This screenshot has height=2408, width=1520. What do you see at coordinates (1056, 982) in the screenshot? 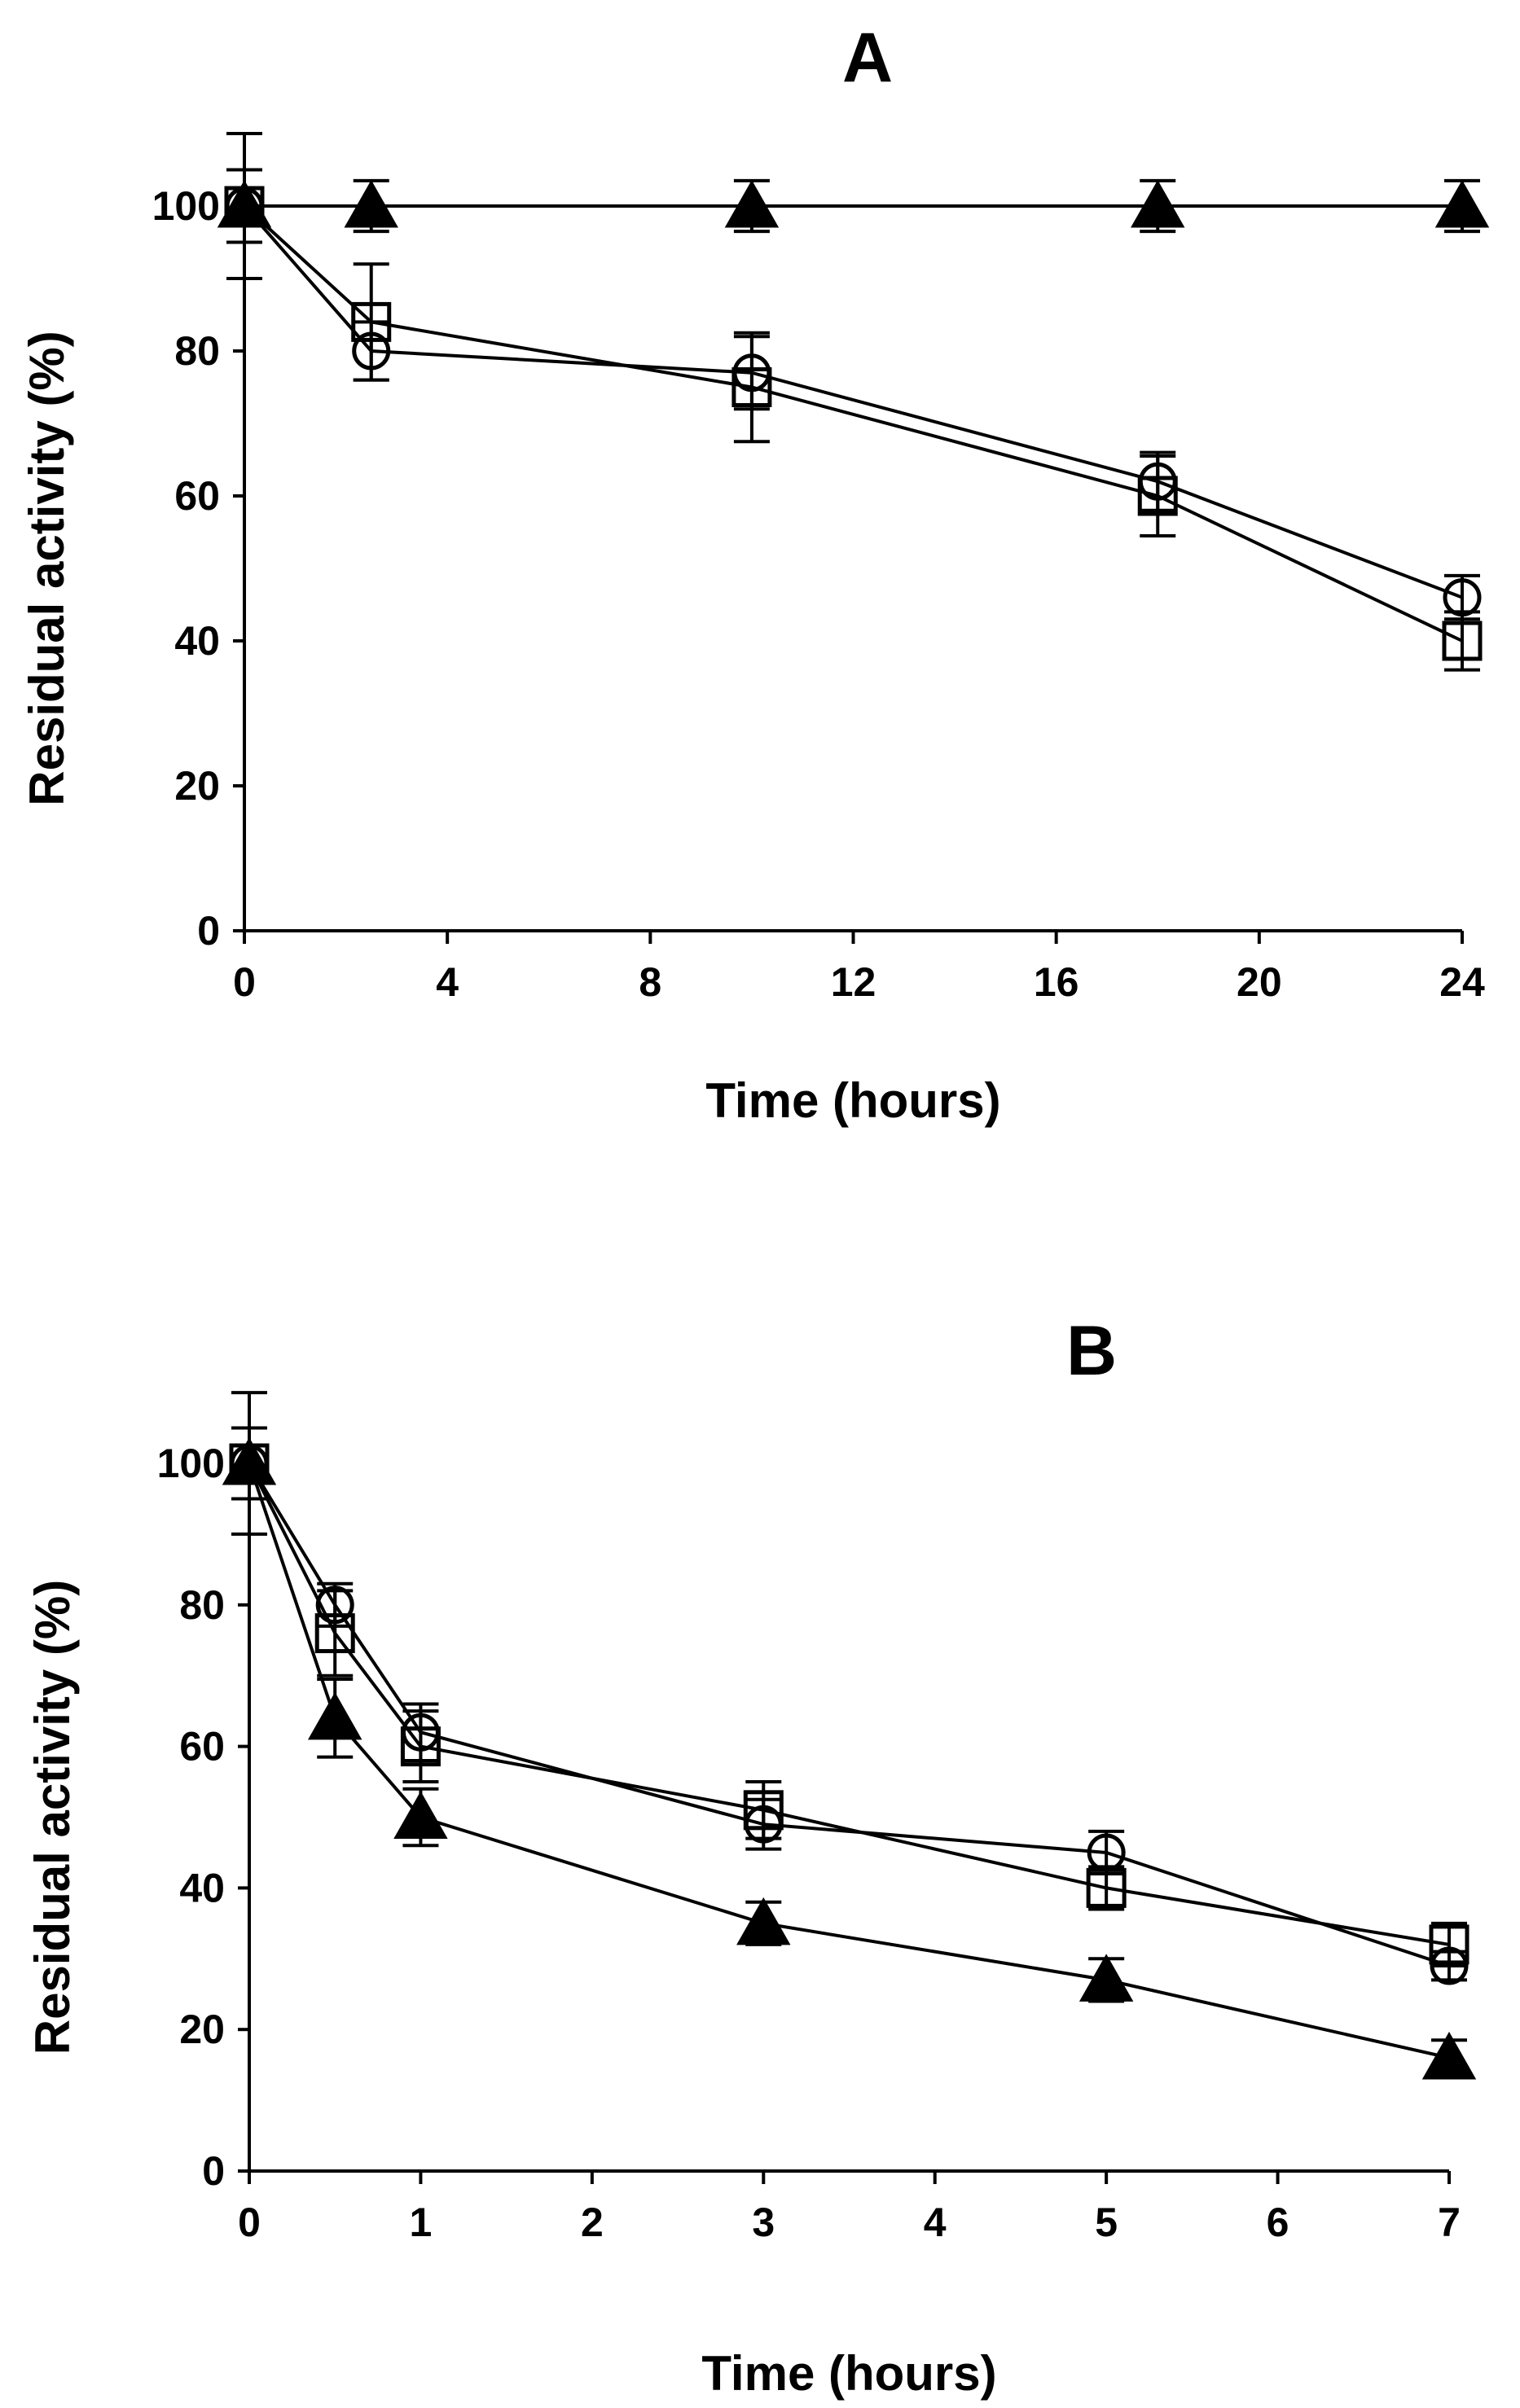
I see `x-tick-label: 16` at bounding box center [1056, 982].